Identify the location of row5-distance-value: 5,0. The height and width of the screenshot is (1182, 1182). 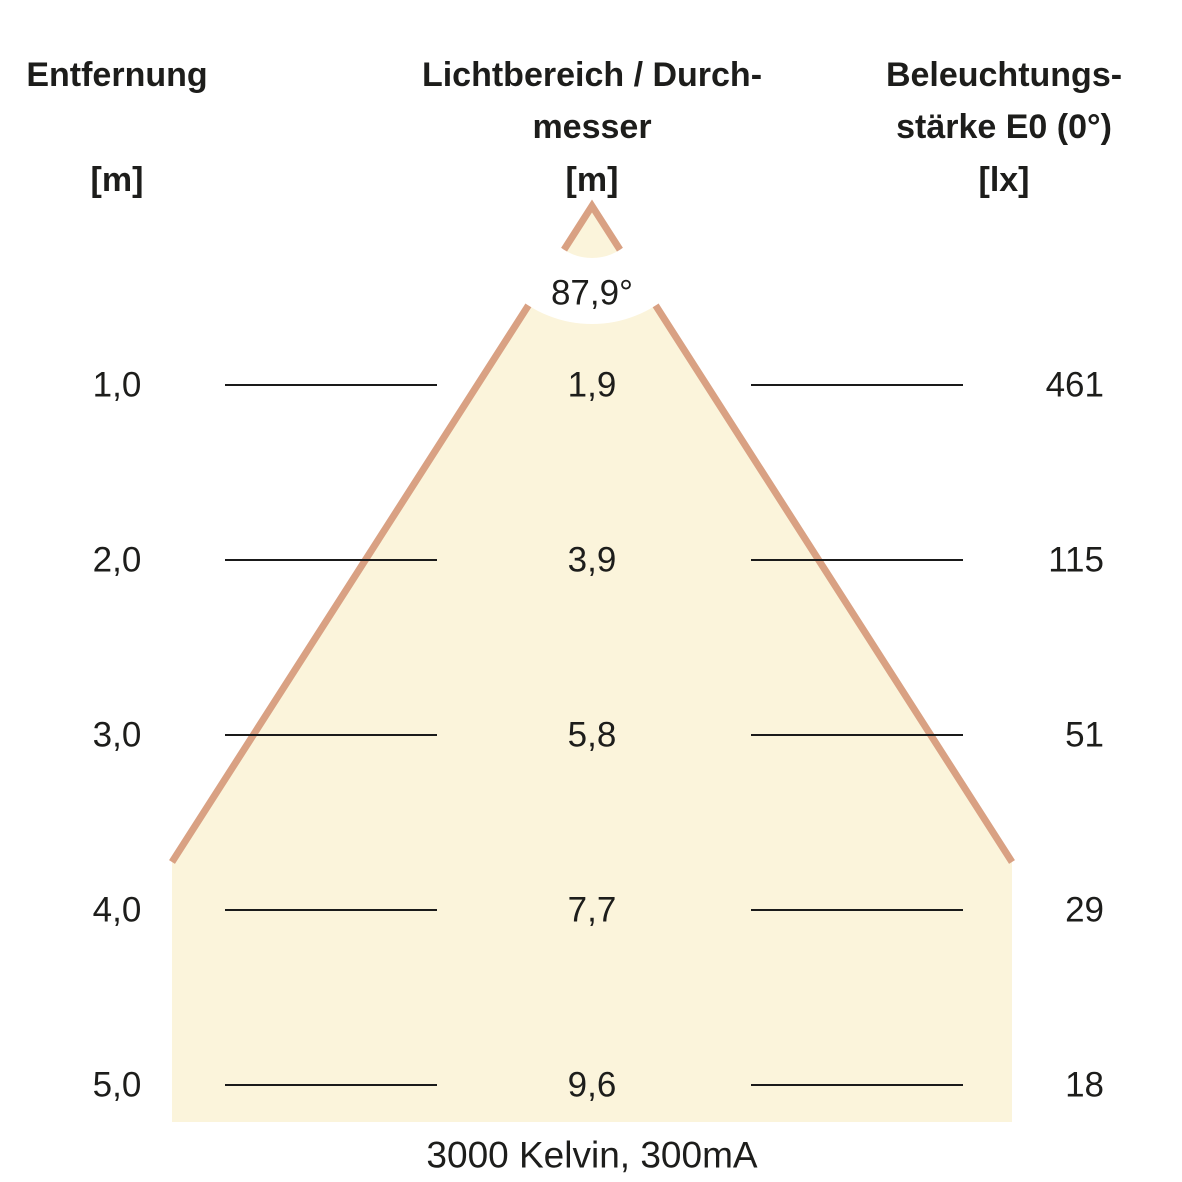
(117, 1085).